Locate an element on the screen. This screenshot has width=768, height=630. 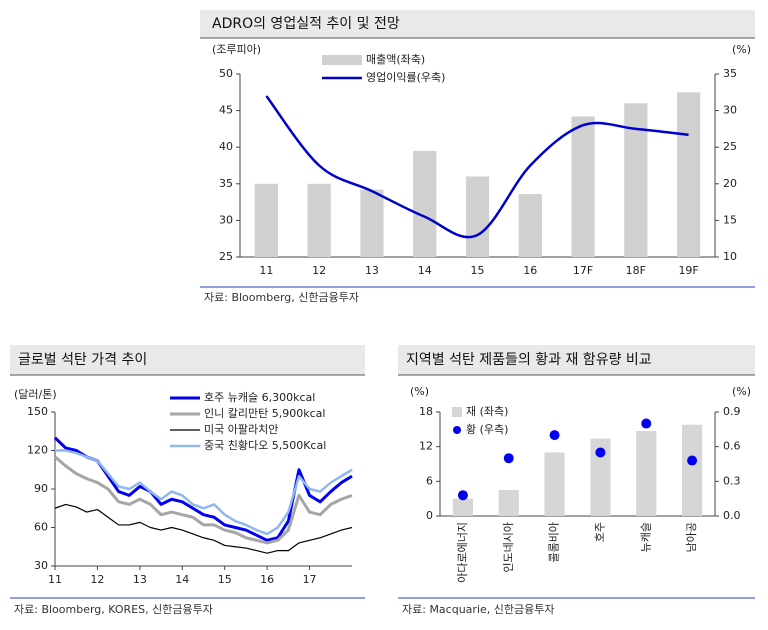
x-tick-label: 아다로에너지 is located at coordinates (462, 552).